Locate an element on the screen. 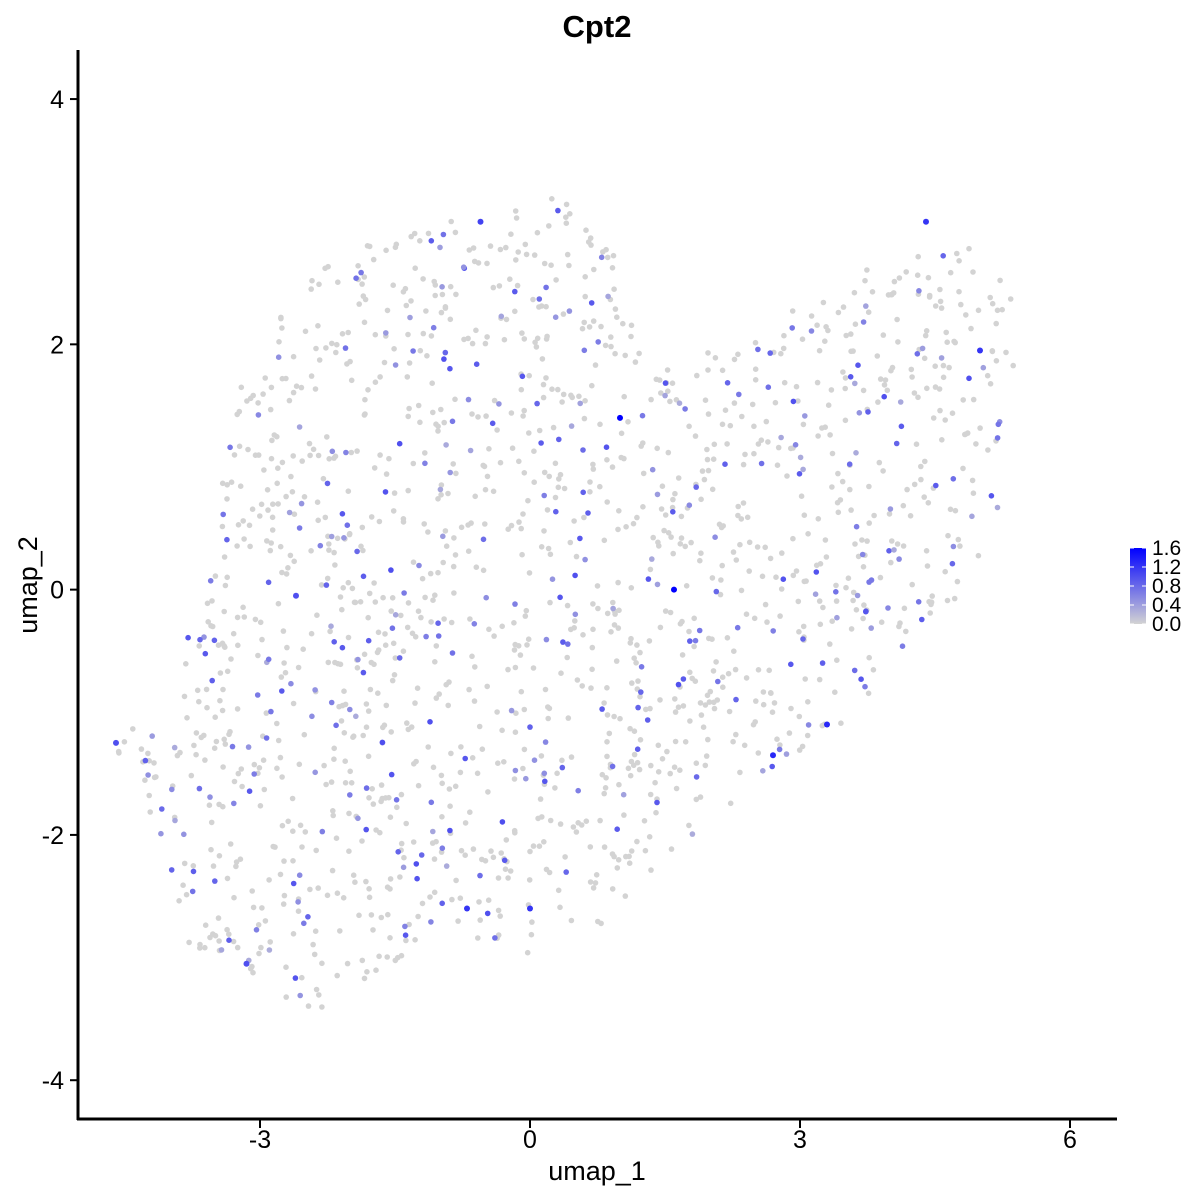 The image size is (1200, 1200). colorbar-ticks: 0.00.40.81.21.6 is located at coordinates (1156, 586).